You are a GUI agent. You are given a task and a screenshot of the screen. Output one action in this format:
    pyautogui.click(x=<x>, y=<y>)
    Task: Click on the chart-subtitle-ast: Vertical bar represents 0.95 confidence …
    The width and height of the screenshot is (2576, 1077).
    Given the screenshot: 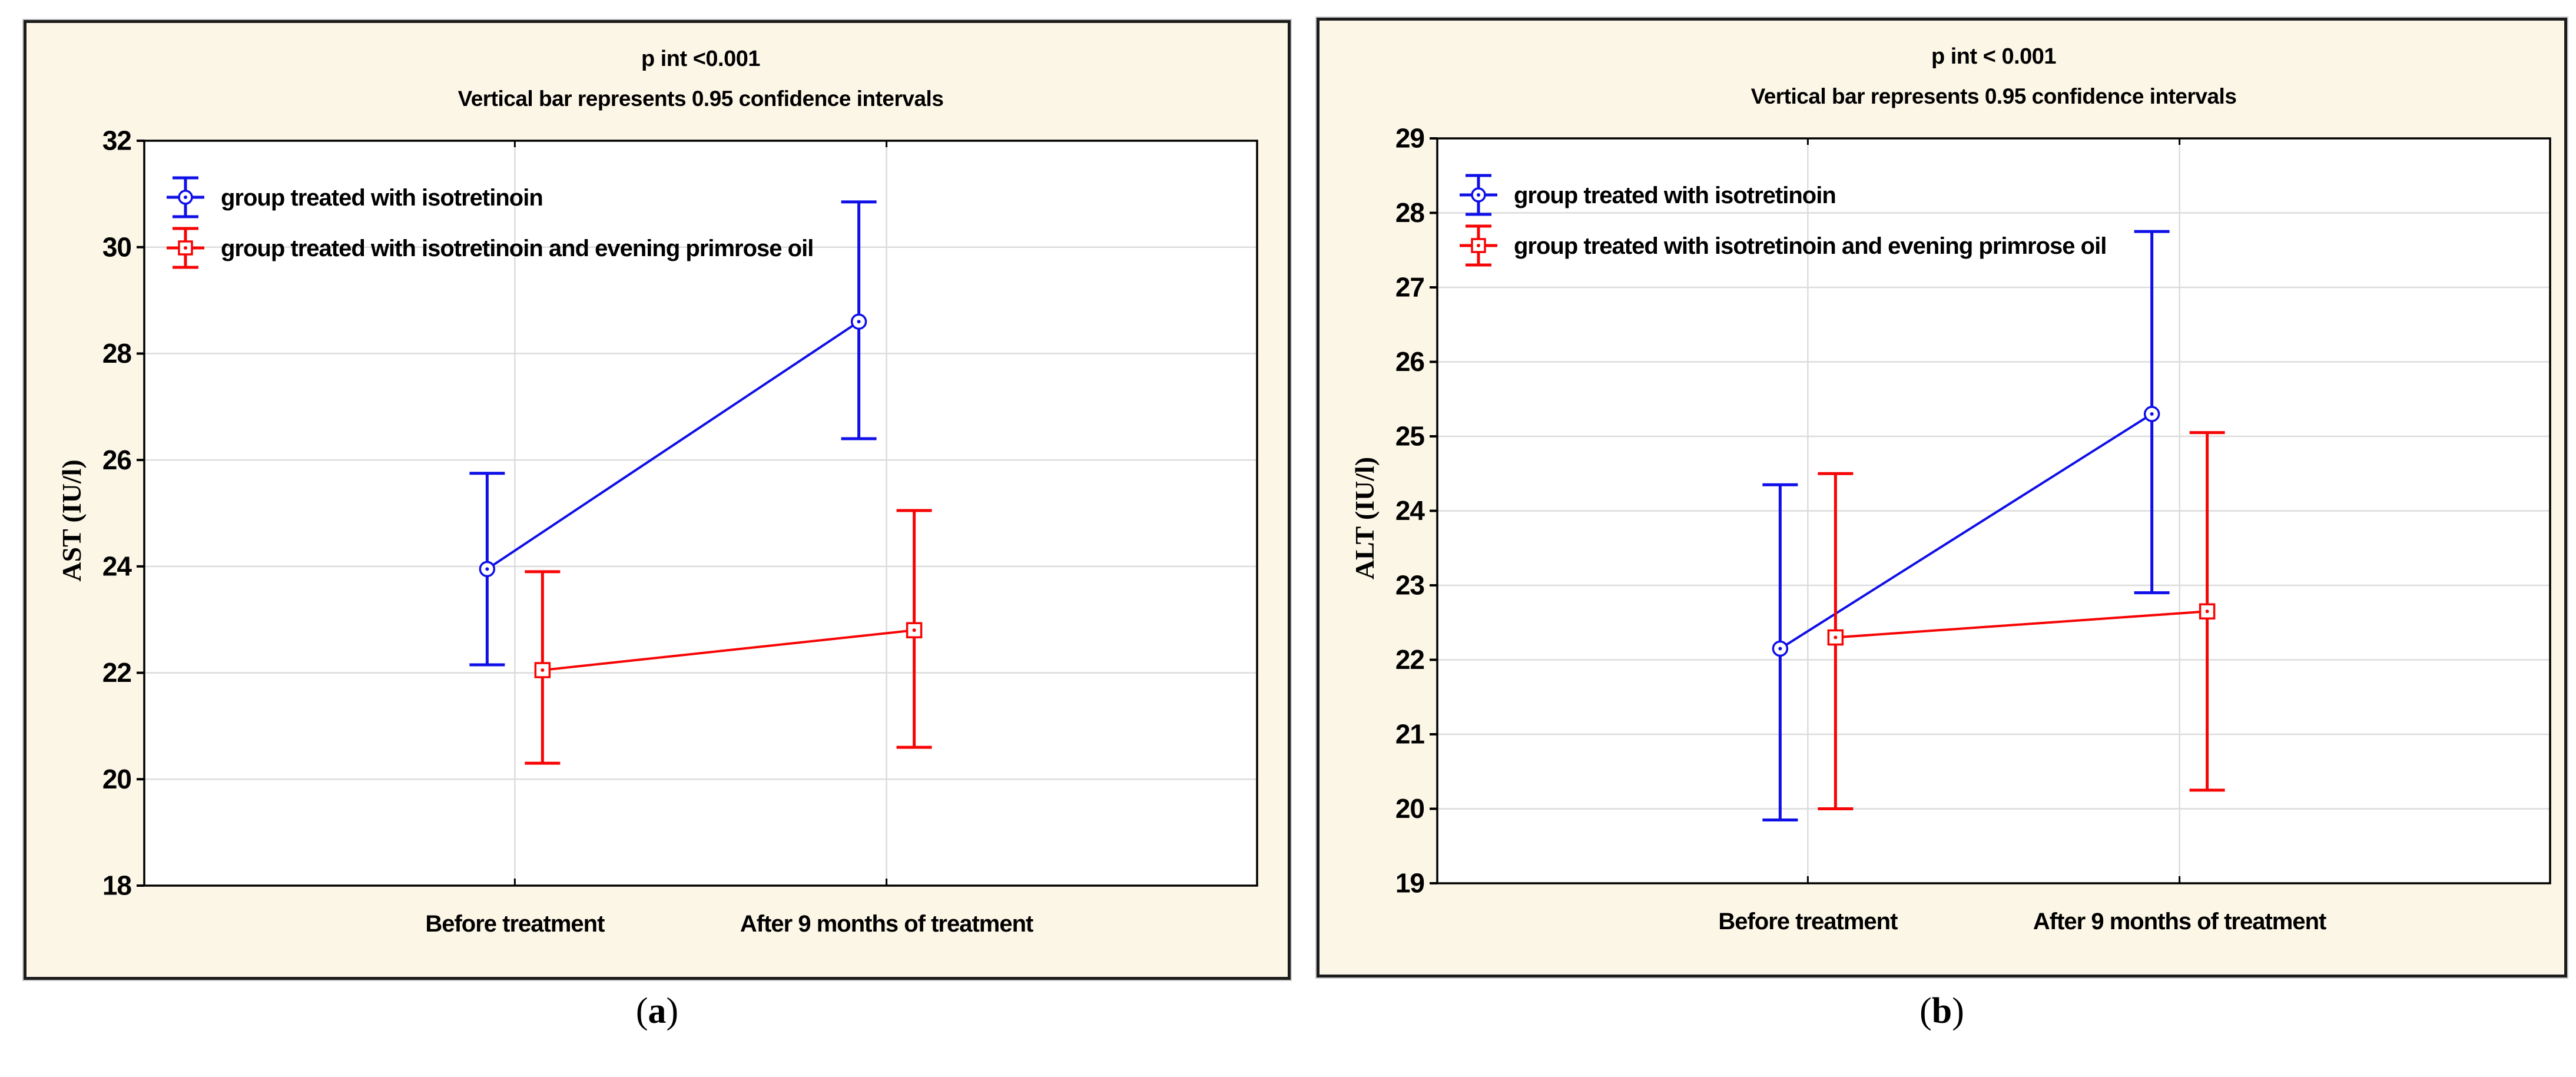 What is the action you would take?
    pyautogui.click(x=701, y=99)
    